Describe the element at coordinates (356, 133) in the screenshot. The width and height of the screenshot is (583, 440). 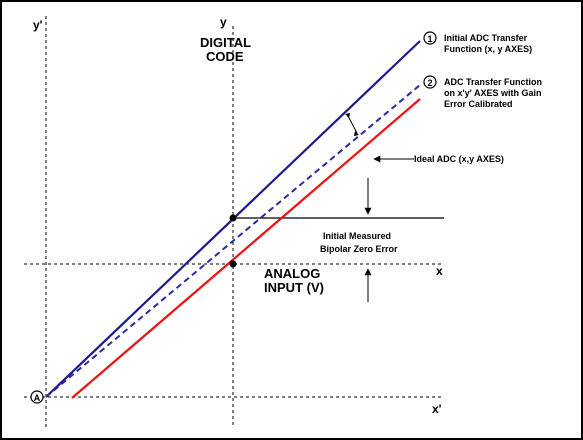
I see `gain-error-arrow-bottom` at that location.